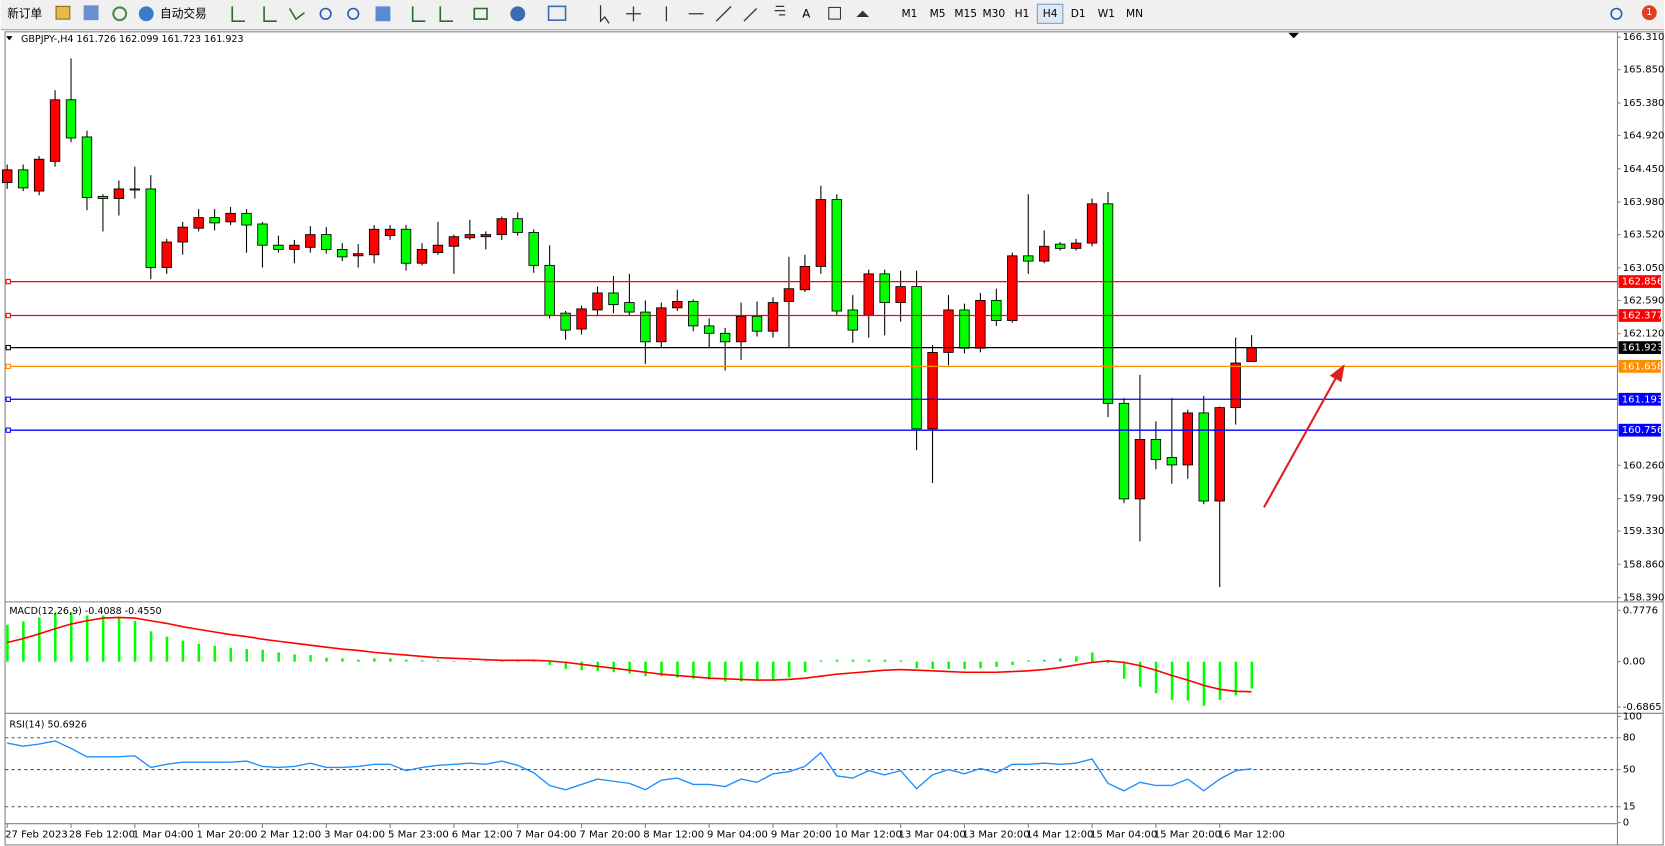 This screenshot has width=1665, height=846. Describe the element at coordinates (932, 834) in the screenshot. I see `x-tick-label: 13 Mar 04:00` at that location.